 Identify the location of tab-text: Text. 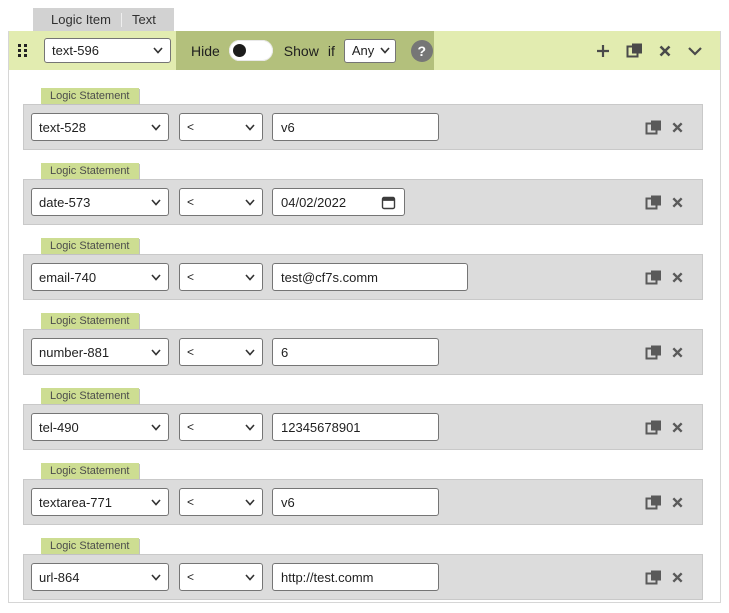
(143, 19).